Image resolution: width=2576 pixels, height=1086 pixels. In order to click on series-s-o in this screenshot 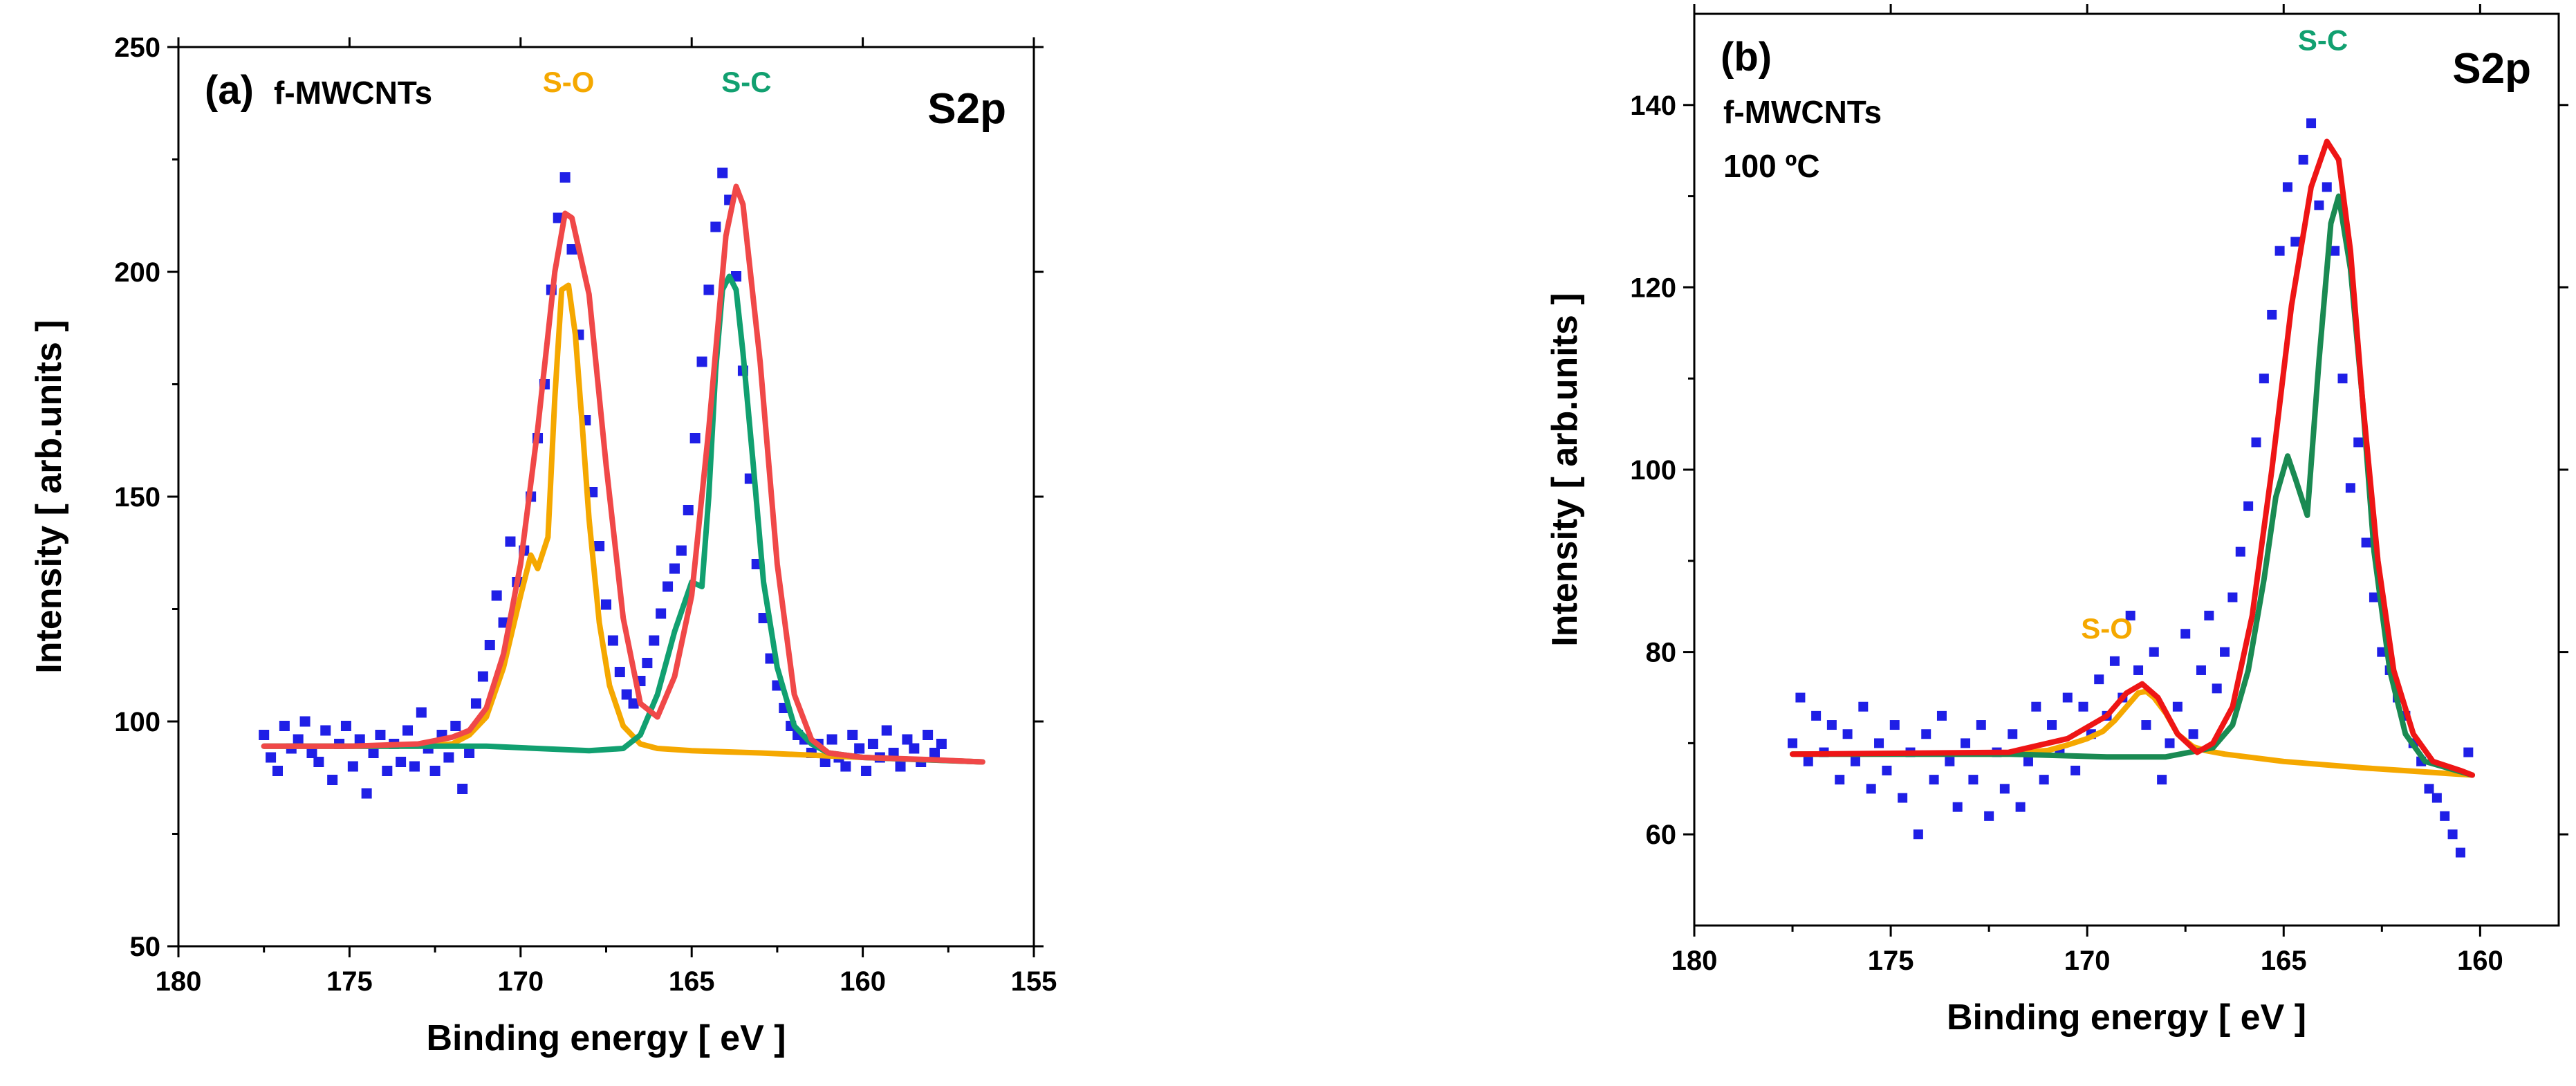, I will do `click(2133, 733)`.